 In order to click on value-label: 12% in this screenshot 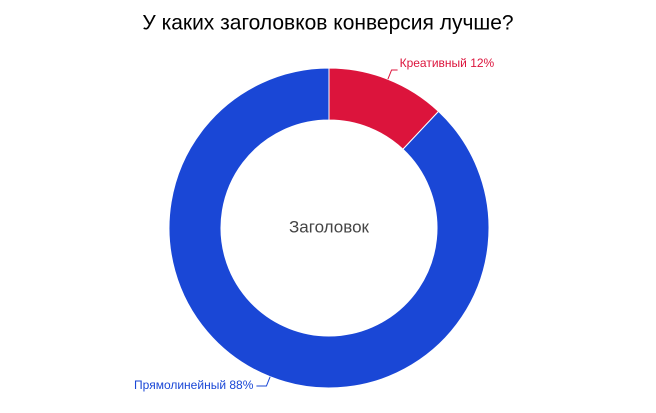, I will do `click(482, 63)`.